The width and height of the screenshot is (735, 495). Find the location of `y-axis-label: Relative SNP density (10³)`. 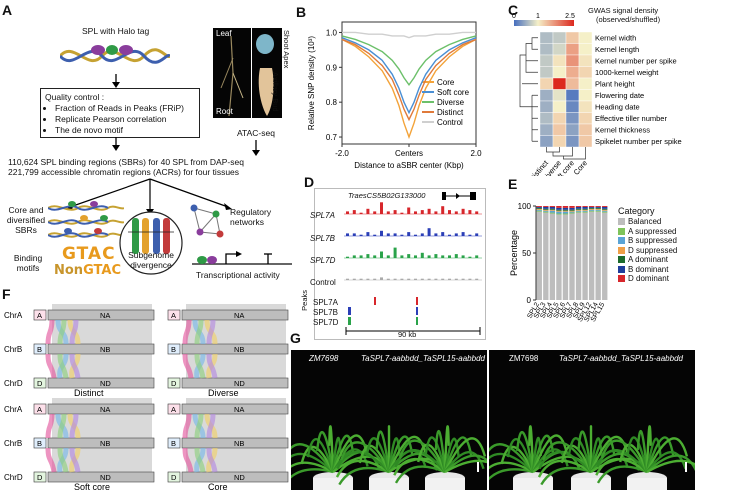

y-axis-label: Relative SNP density (10³) is located at coordinates (311, 83).